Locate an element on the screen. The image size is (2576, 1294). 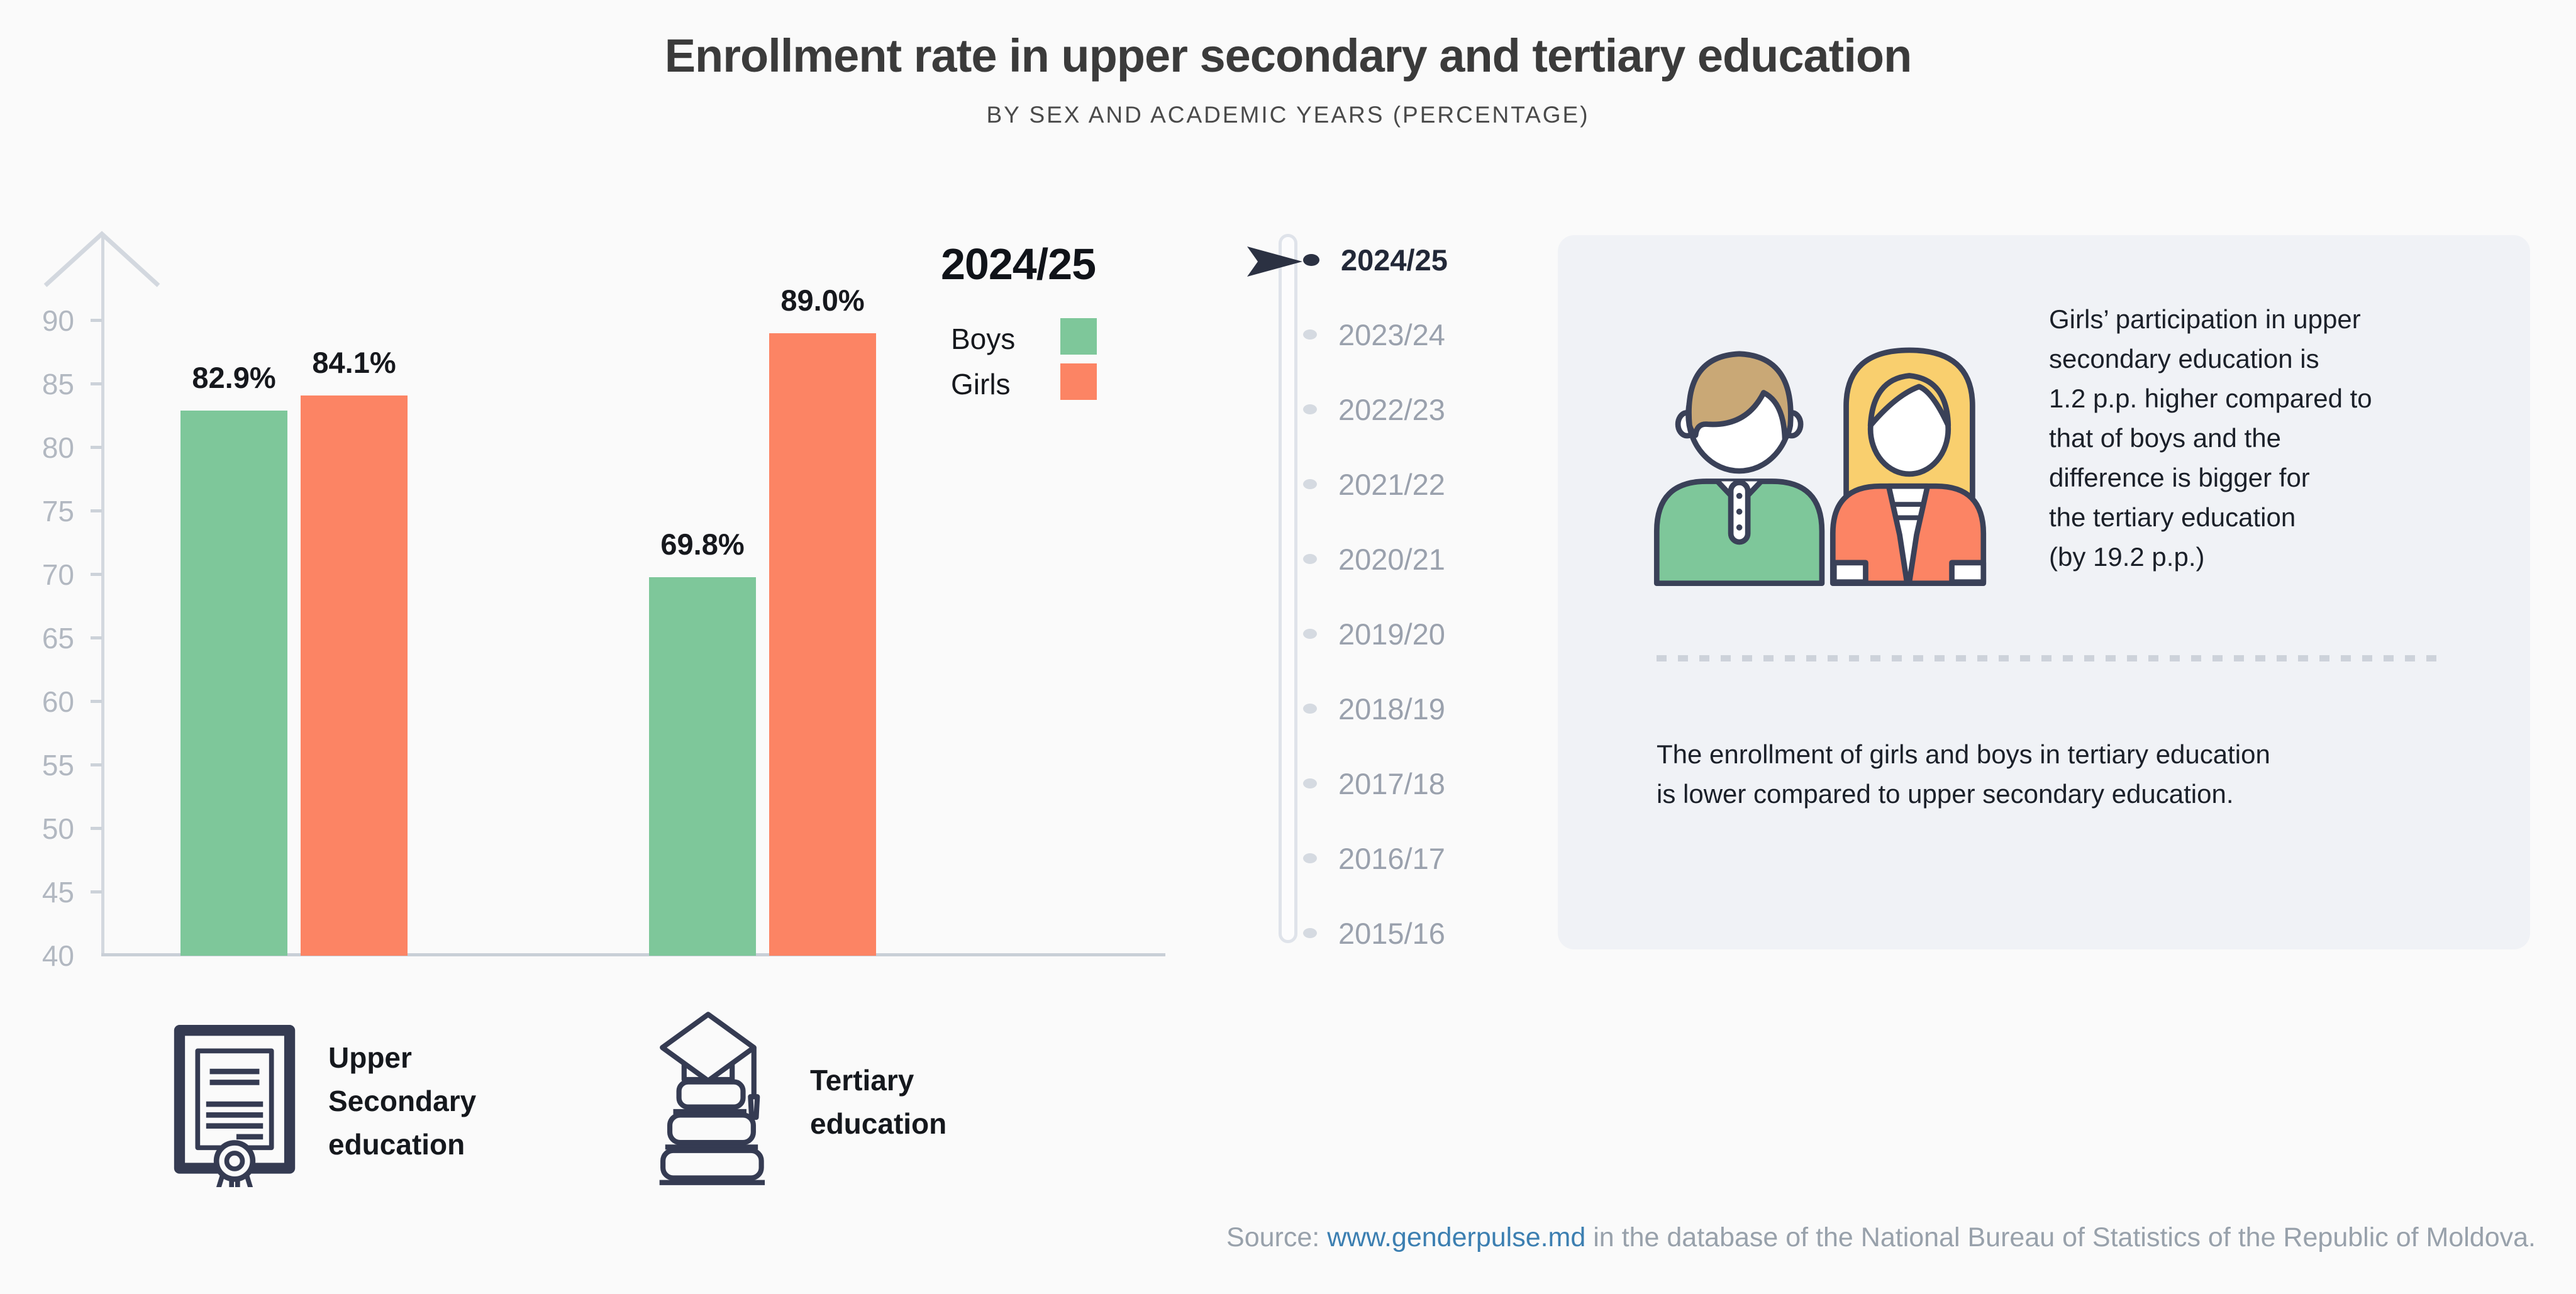
graduation-cap-books-icon is located at coordinates (712, 1098).